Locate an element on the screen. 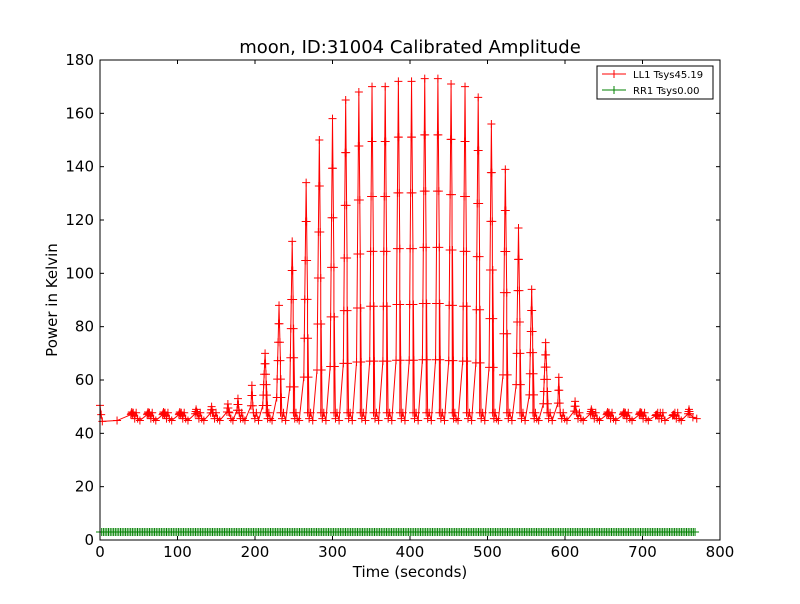  x-tick-label: 500 is located at coordinates (487, 552).